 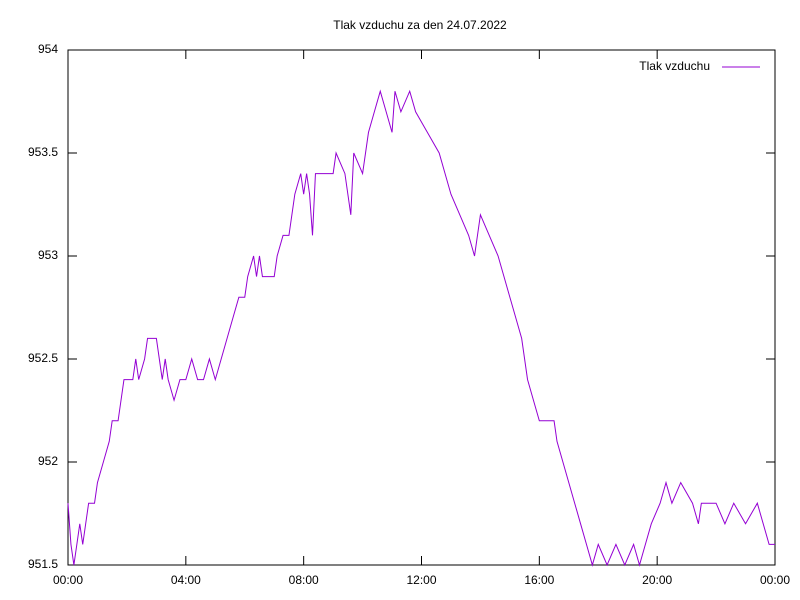 What do you see at coordinates (674, 66) in the screenshot?
I see `legend-label: Tlak vzduchu` at bounding box center [674, 66].